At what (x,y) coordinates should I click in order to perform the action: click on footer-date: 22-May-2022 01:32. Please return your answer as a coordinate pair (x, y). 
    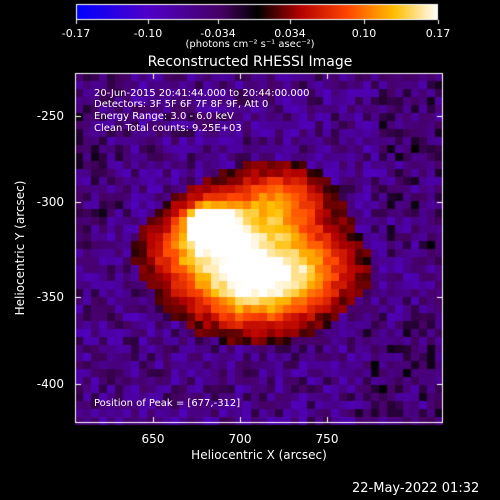
    Looking at the image, I should click on (416, 488).